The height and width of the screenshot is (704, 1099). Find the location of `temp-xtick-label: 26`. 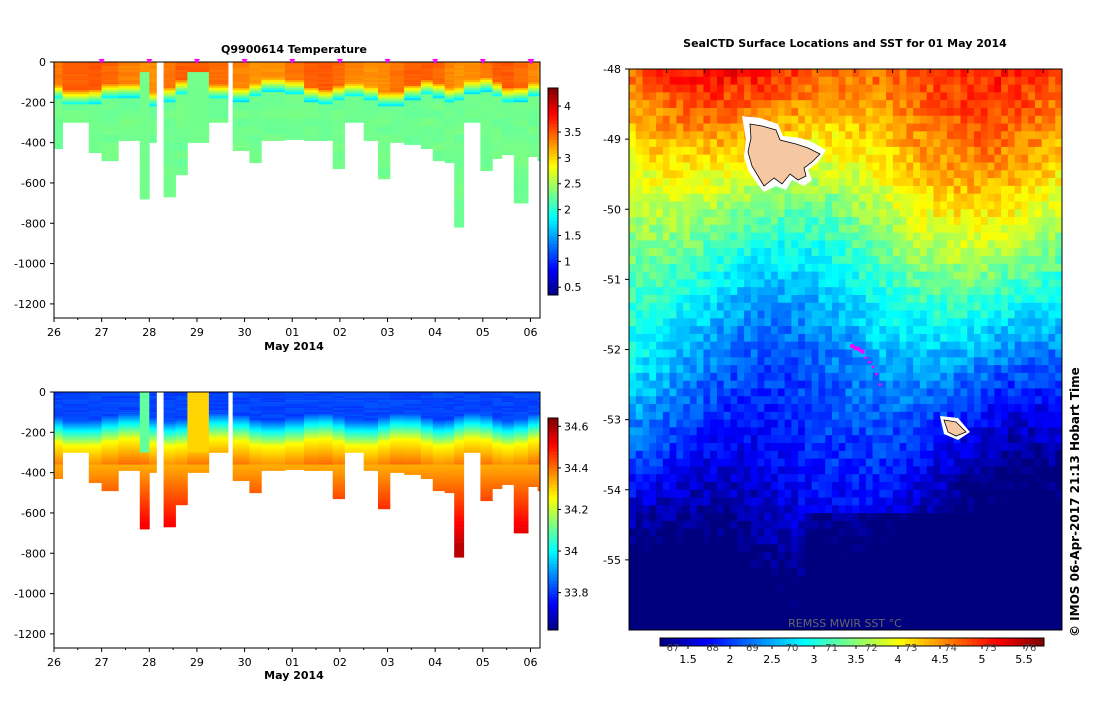

temp-xtick-label: 26 is located at coordinates (54, 332).